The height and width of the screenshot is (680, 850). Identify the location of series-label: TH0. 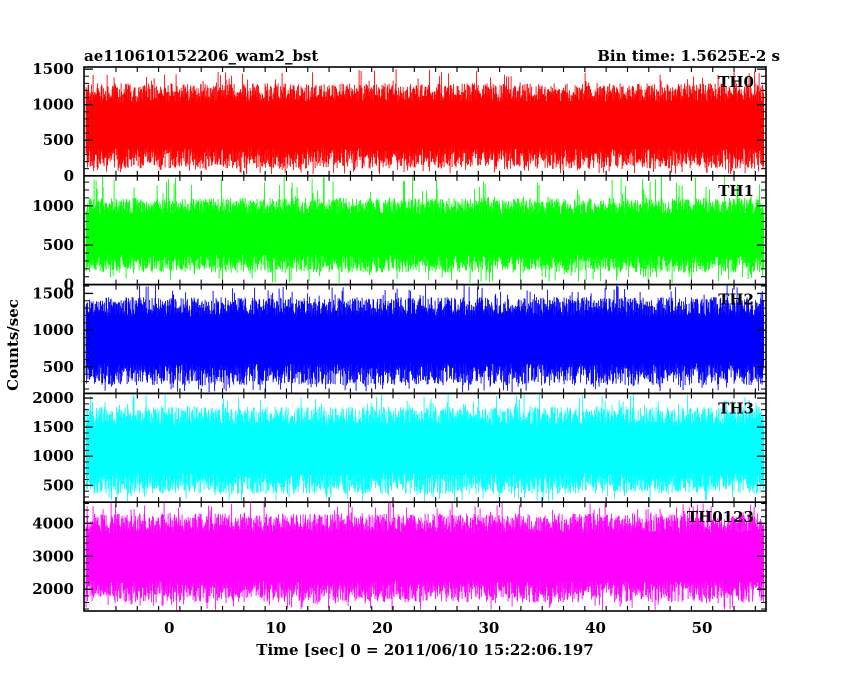
(736, 82).